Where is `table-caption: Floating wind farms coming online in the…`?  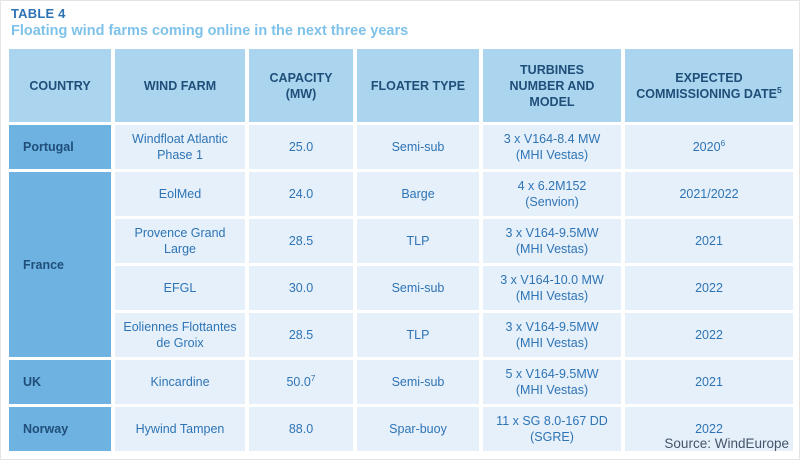
table-caption: Floating wind farms coming online in the… is located at coordinates (210, 31).